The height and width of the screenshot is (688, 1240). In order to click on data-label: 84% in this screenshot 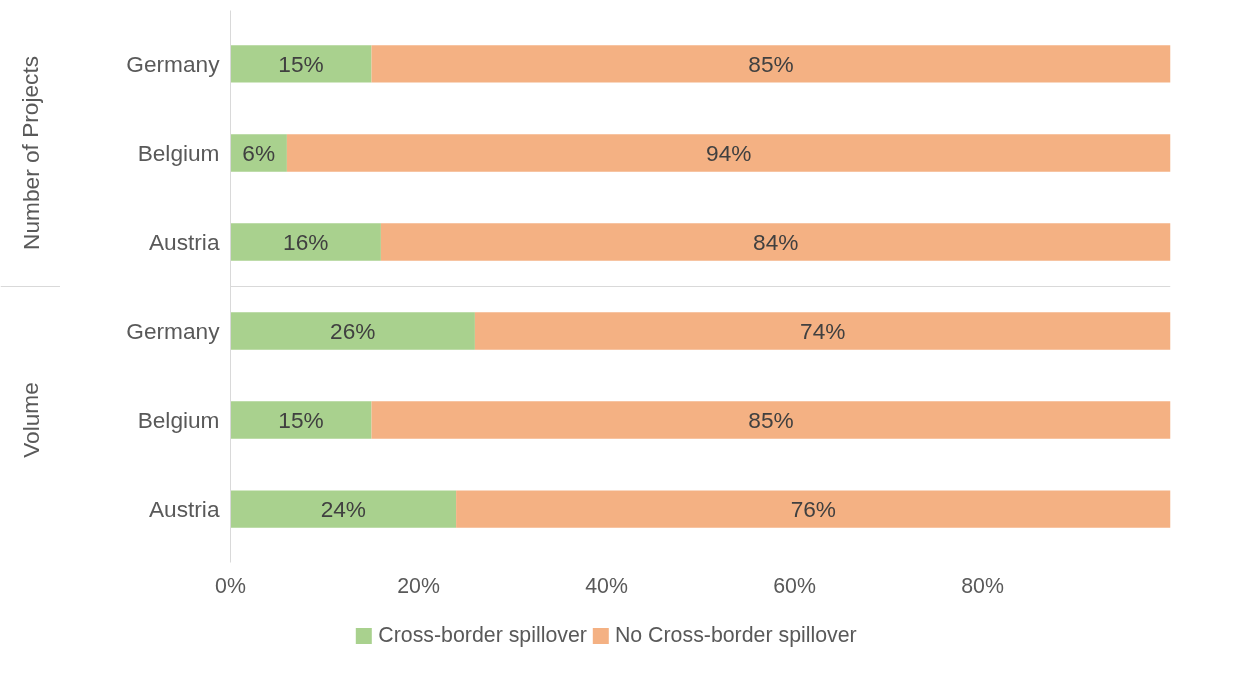, I will do `click(776, 241)`.